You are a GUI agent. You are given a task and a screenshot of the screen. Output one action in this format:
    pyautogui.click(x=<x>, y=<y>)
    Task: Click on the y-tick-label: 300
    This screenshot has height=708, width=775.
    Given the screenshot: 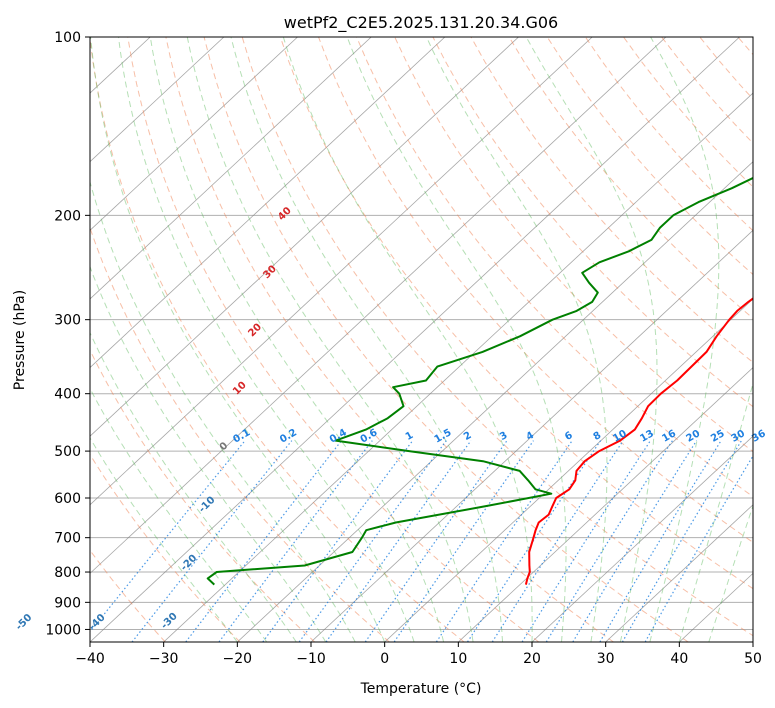 What is the action you would take?
    pyautogui.click(x=67, y=321)
    